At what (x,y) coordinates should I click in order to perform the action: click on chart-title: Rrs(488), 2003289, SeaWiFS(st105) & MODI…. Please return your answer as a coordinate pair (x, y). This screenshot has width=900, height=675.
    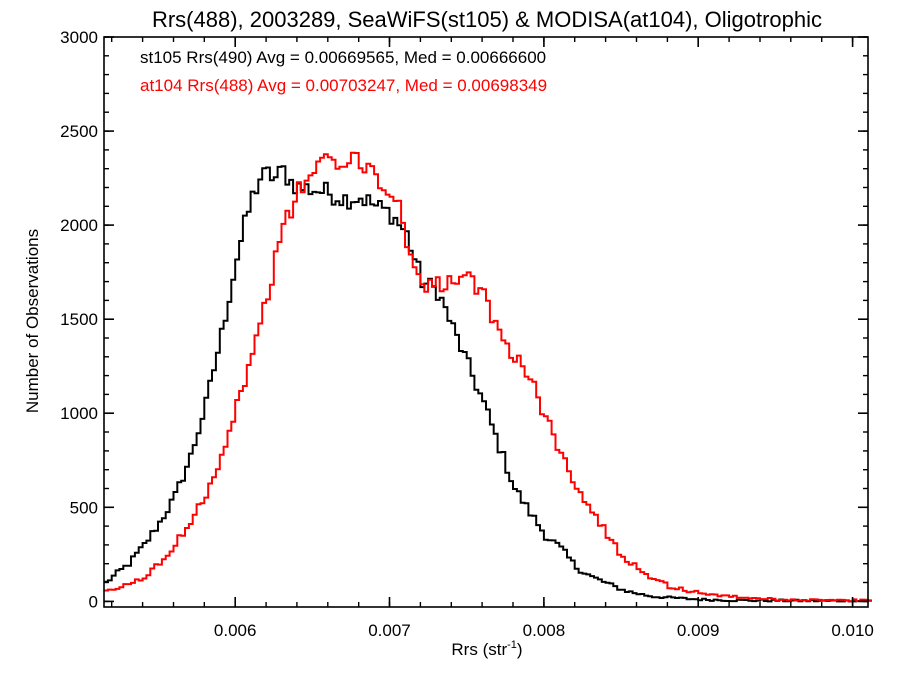
    Looking at the image, I should click on (487, 19).